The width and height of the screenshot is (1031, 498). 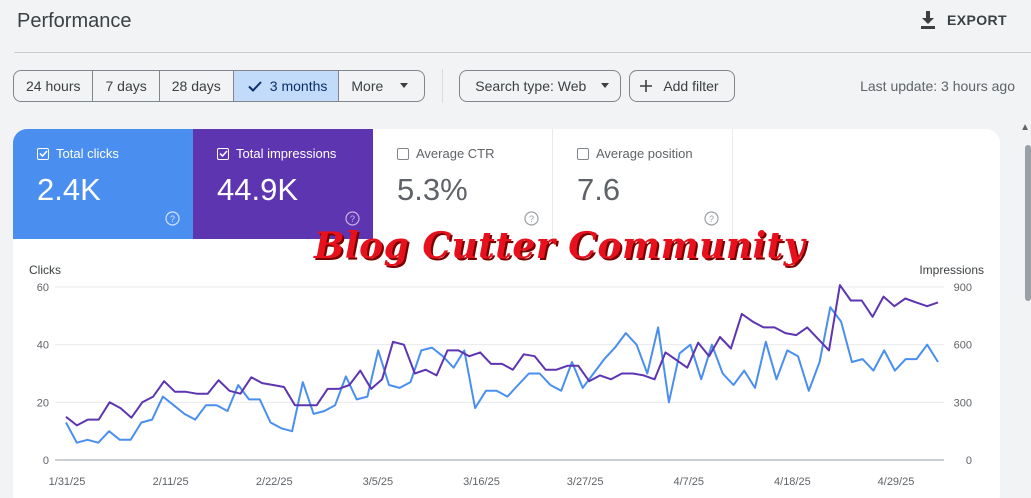 What do you see at coordinates (103, 184) in the screenshot?
I see `metric-total-clicks: Total clicks 2.4K ?` at bounding box center [103, 184].